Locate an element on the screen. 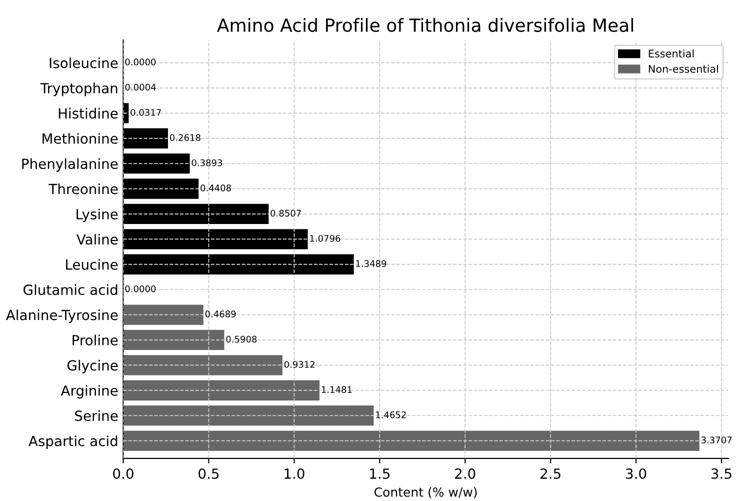  x-axis-title: Content (% w/w) is located at coordinates (425, 492).